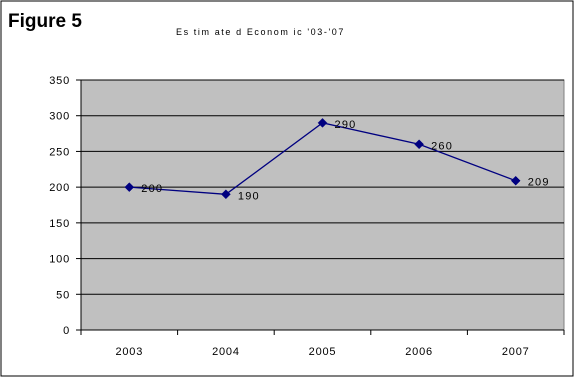  What do you see at coordinates (226, 194) in the screenshot?
I see `data-point-2004` at bounding box center [226, 194].